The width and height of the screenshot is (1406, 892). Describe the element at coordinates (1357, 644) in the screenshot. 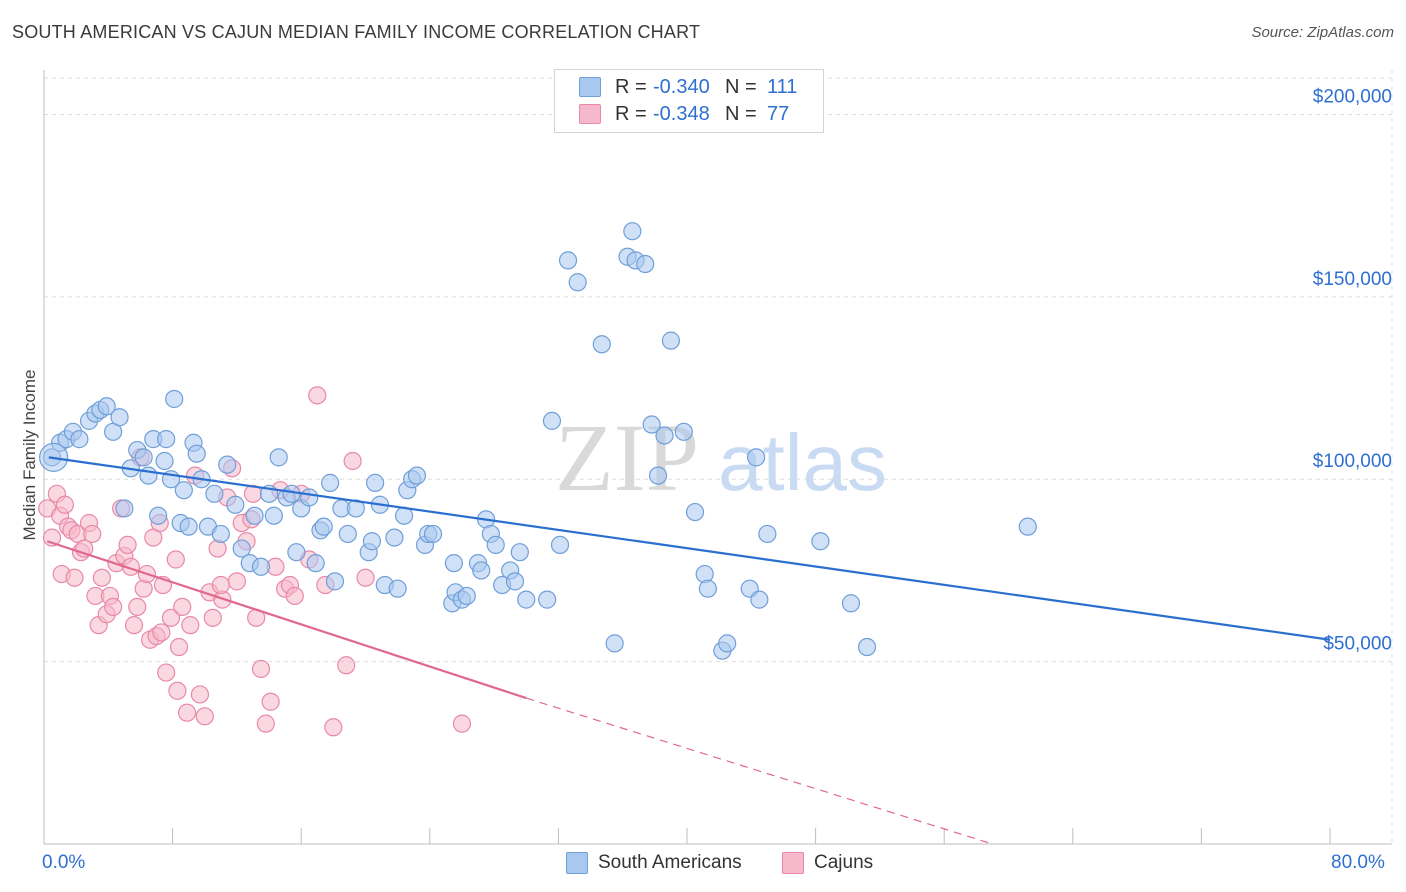

I see `y-tick-label: $50,000` at that location.